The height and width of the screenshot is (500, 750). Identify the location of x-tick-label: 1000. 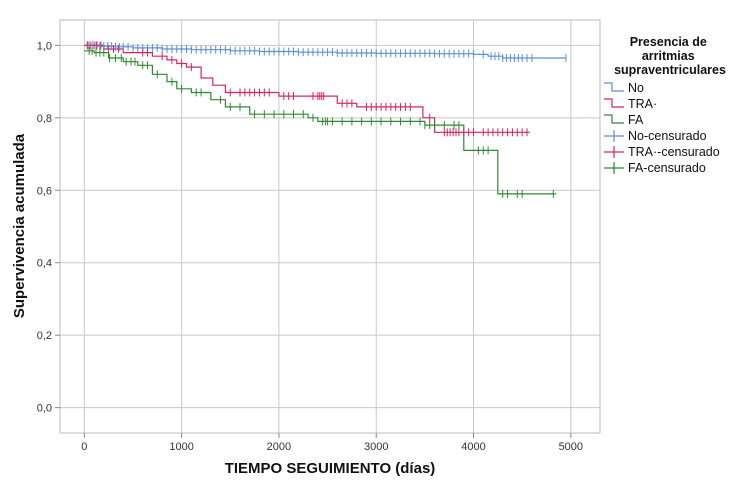
(181, 447).